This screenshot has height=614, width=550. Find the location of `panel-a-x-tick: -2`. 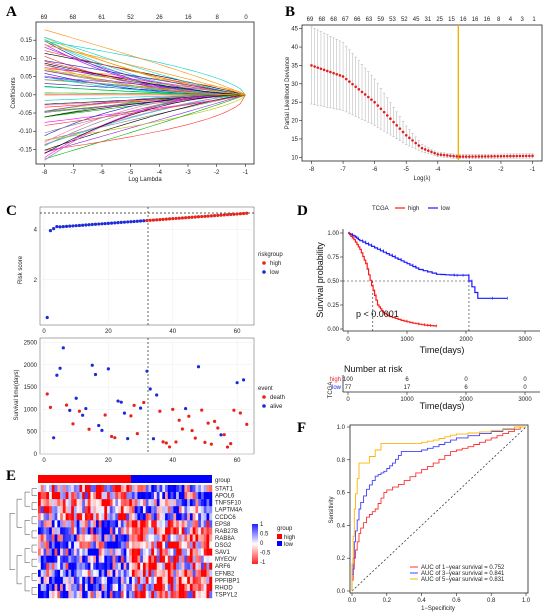

panel-a-x-tick: -2 is located at coordinates (217, 173).